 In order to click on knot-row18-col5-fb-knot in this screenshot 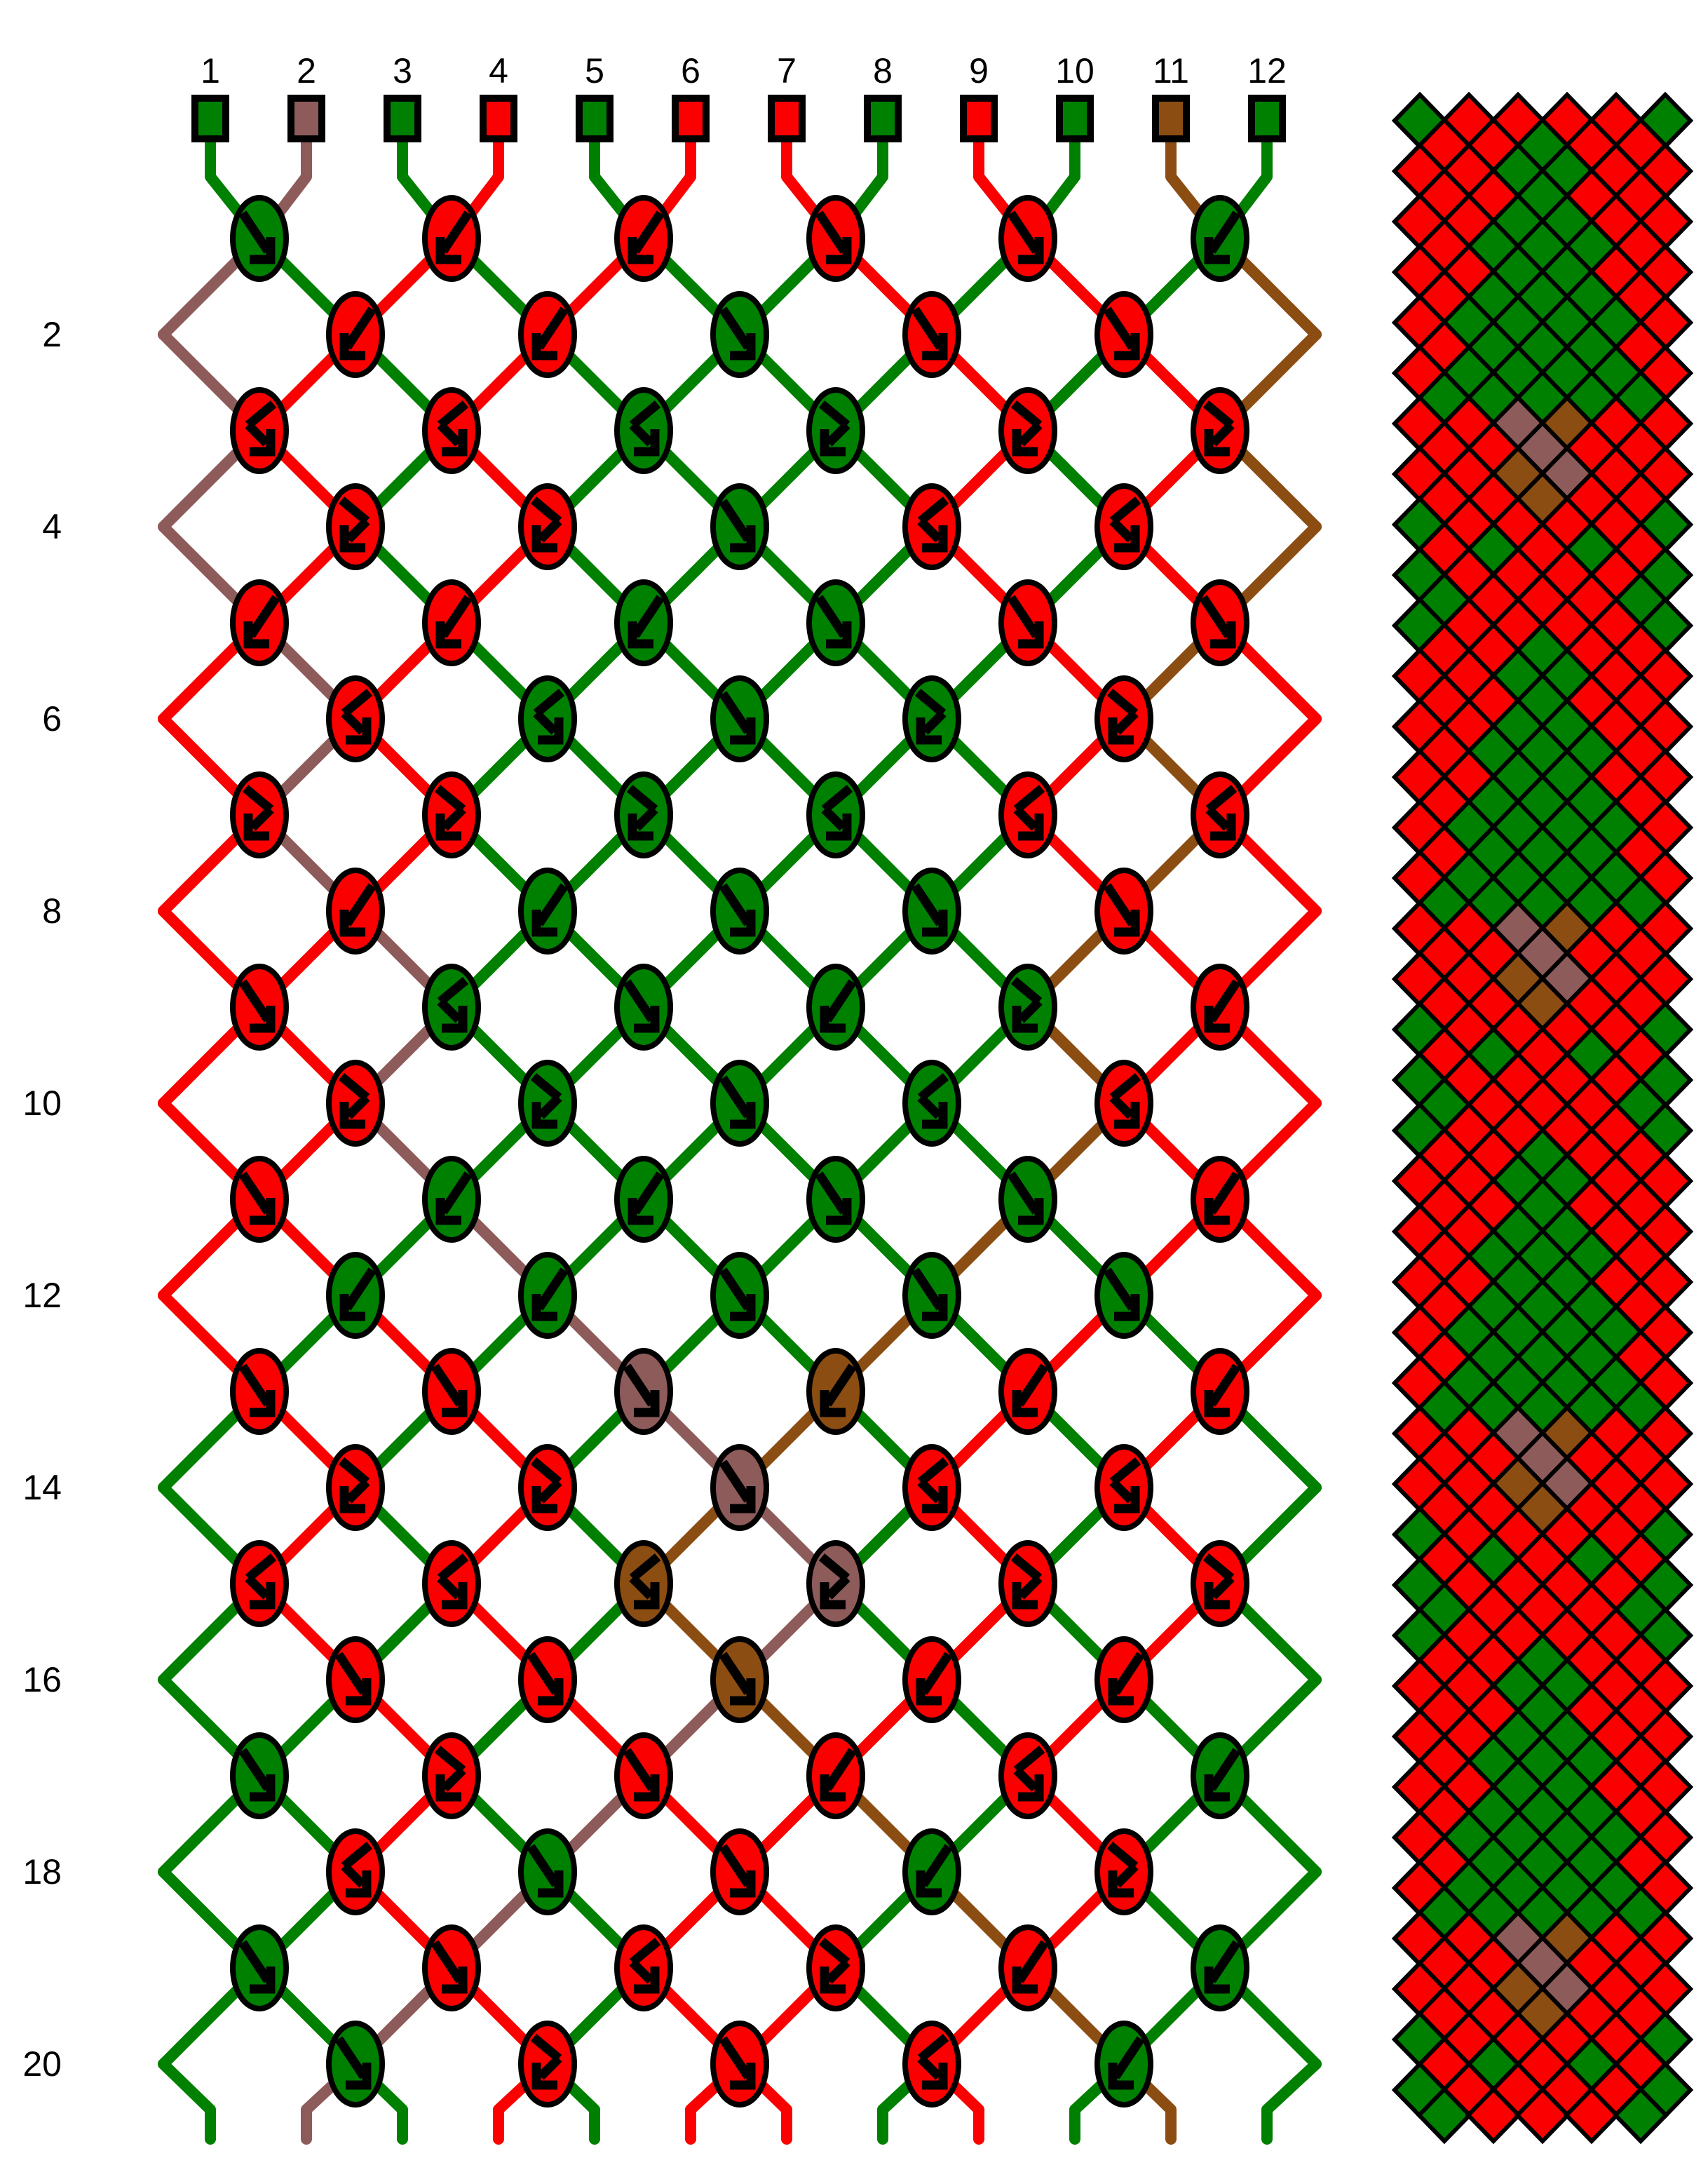, I will do `click(1123, 1871)`.